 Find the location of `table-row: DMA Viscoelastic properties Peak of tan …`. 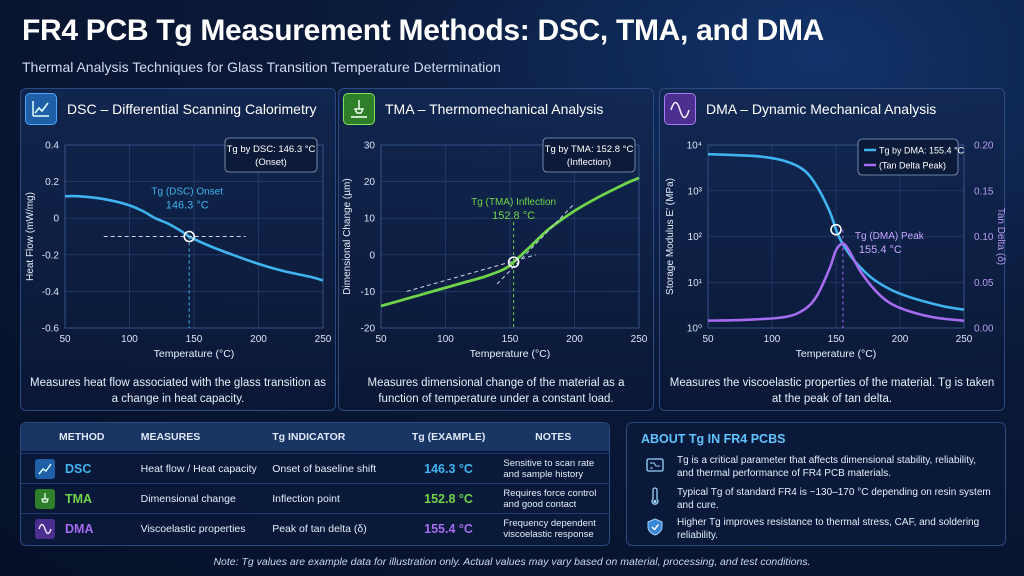

table-row: DMA Viscoelastic properties Peak of tan … is located at coordinates (315, 528).